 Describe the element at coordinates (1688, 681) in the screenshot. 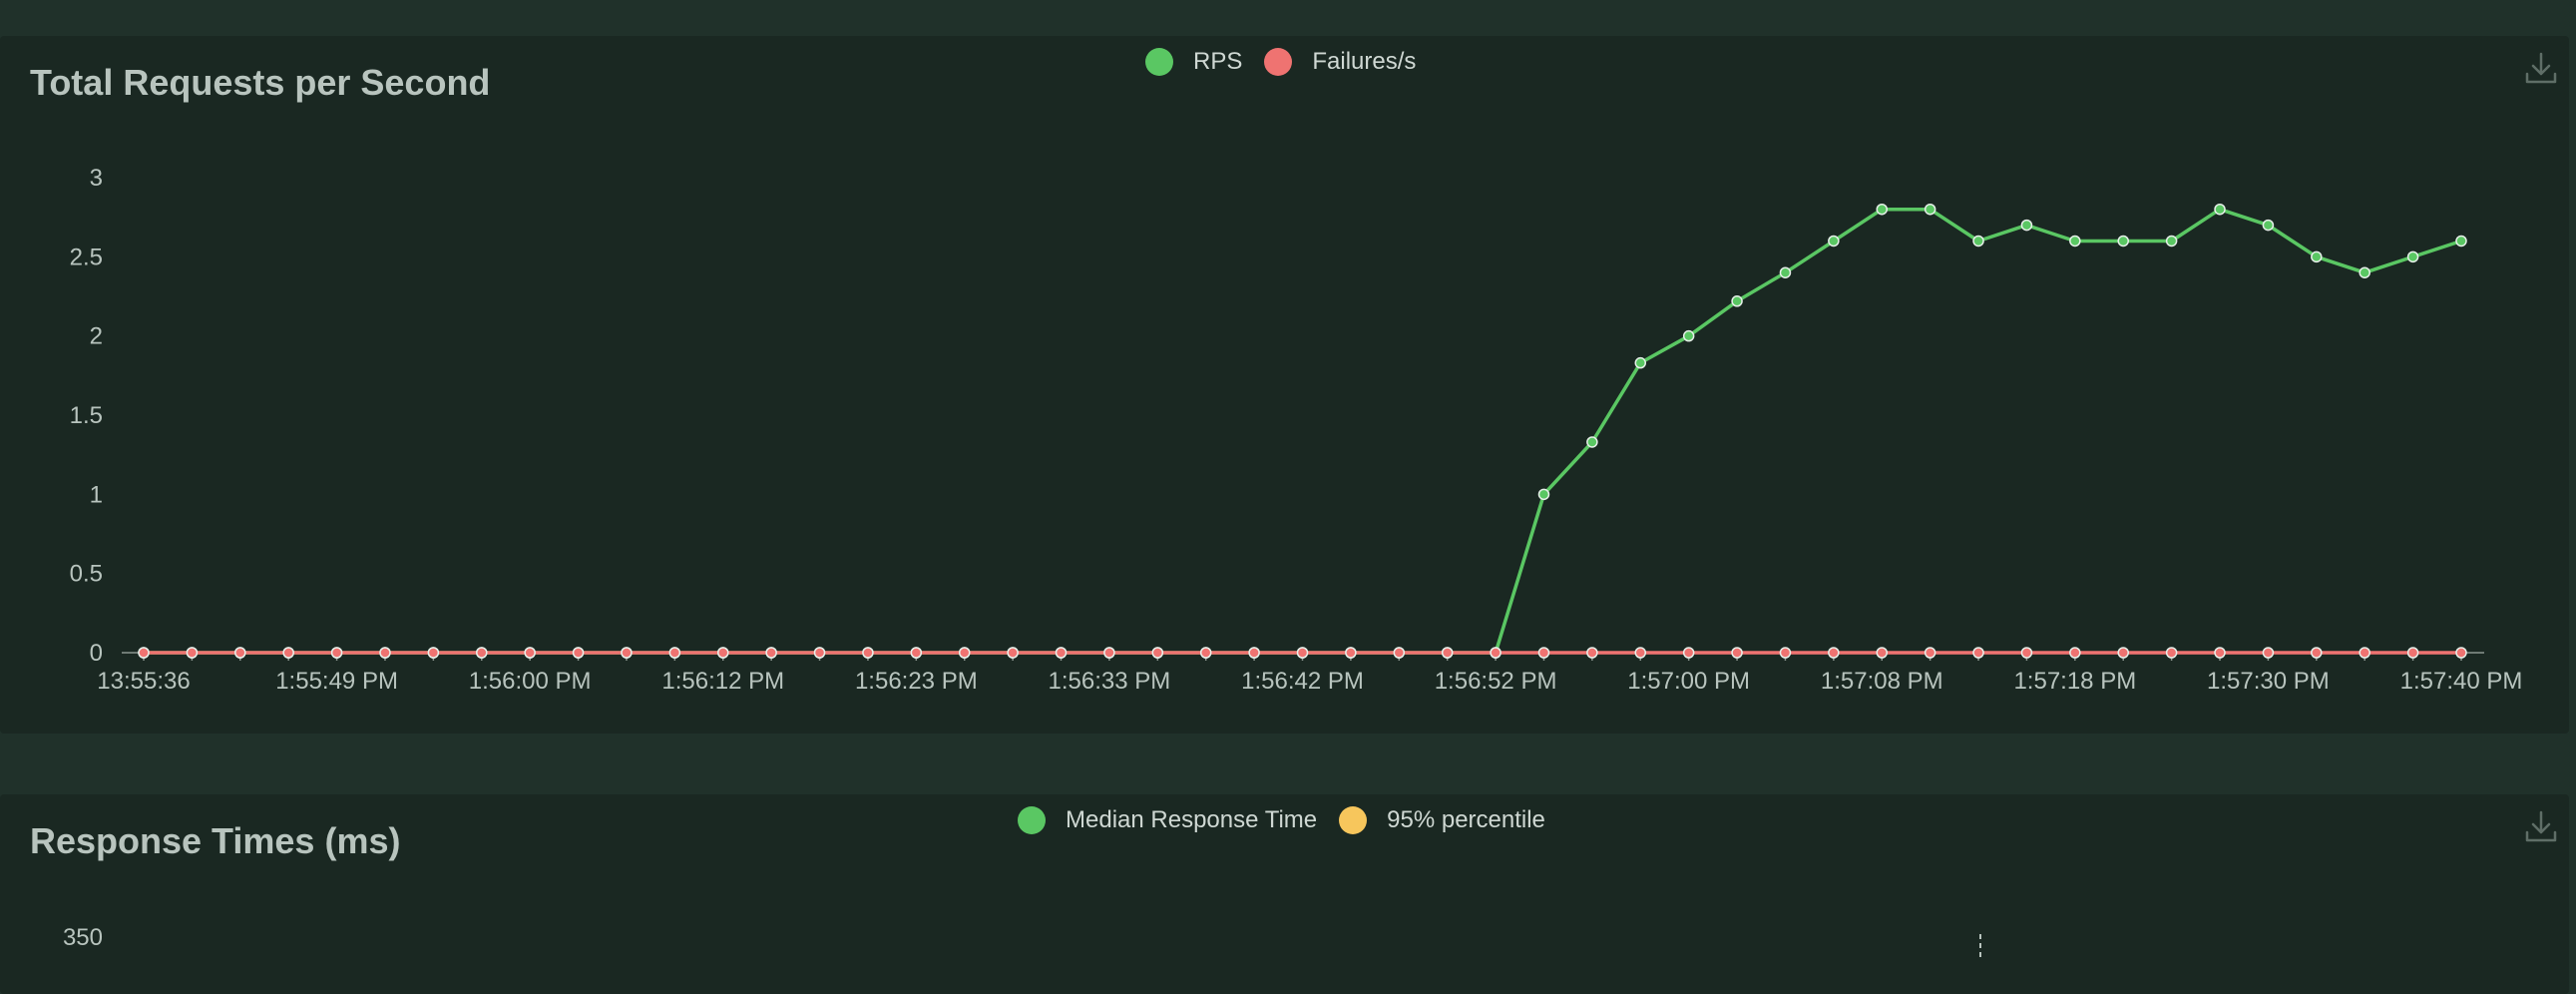

I see `x-tick-label: 1:57:00 PM` at that location.